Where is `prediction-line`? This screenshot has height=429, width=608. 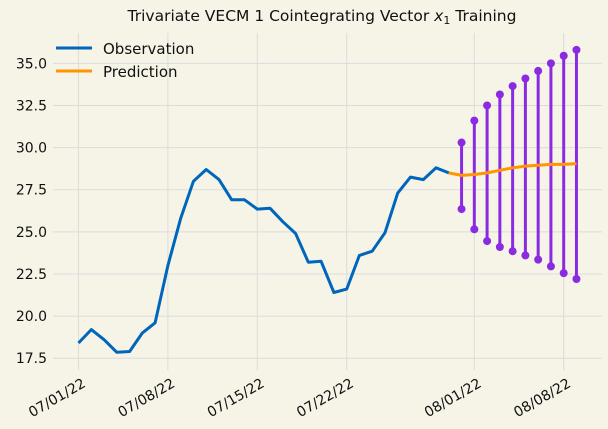
prediction-line is located at coordinates (512, 169).